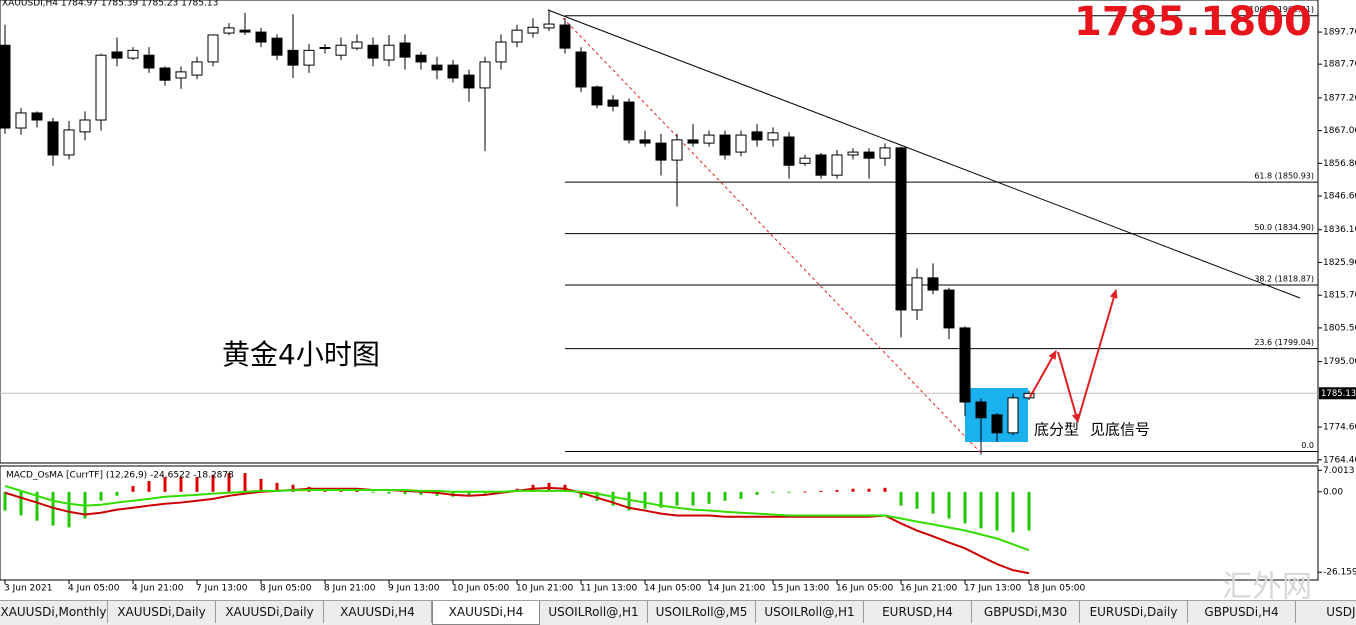  Describe the element at coordinates (1339, 131) in the screenshot. I see `y-tick-label: 1867.00` at that location.